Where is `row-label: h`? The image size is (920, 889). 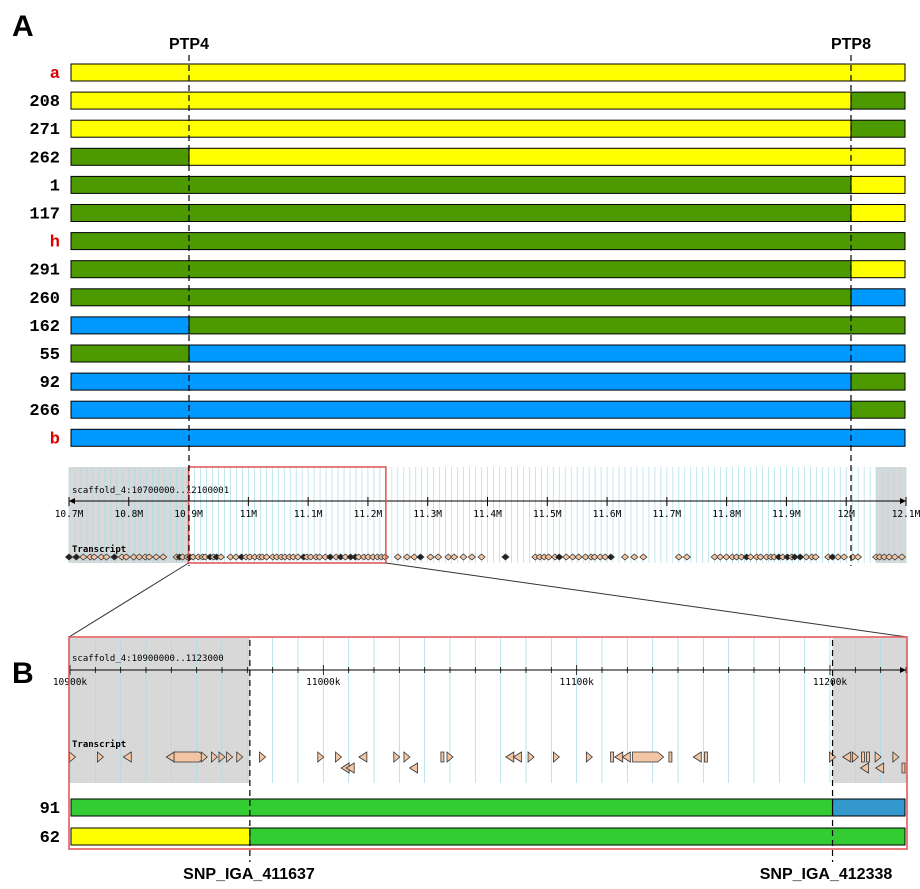
row-label: h is located at coordinates (55, 243).